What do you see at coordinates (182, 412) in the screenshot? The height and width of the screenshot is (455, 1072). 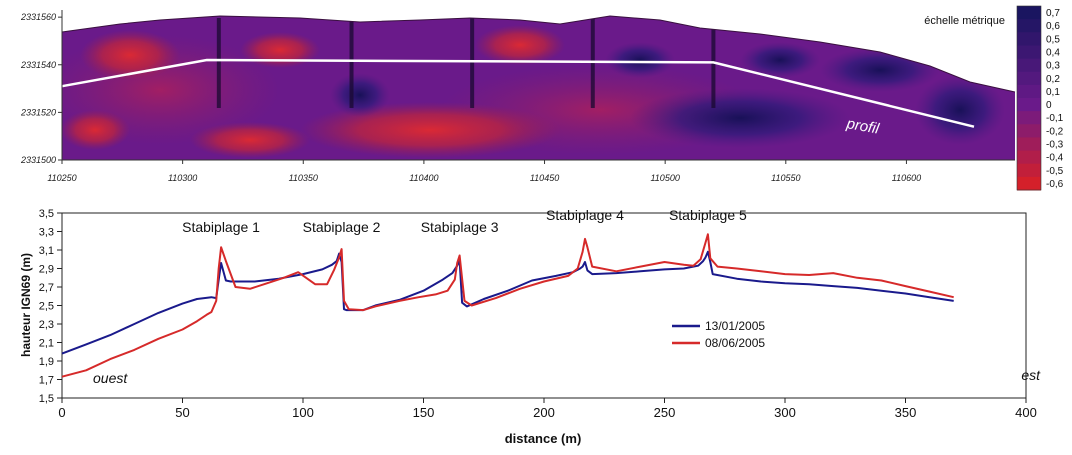 I see `line-x-tick-label-1: 50` at bounding box center [182, 412].